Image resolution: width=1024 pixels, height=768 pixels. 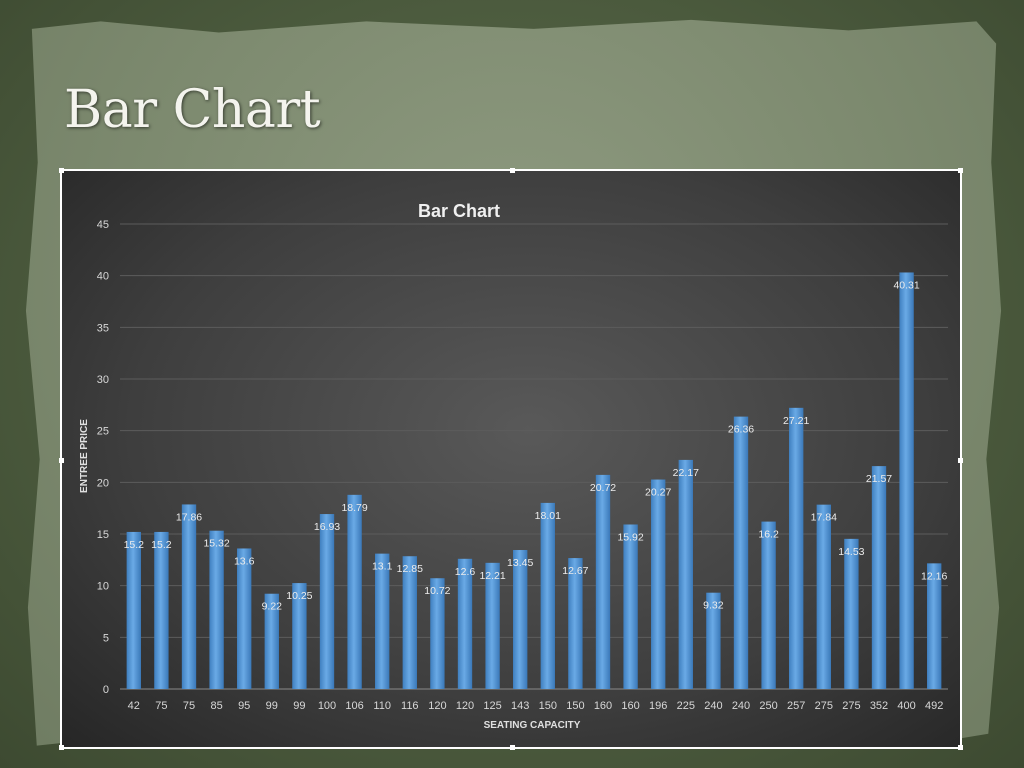 What do you see at coordinates (934, 576) in the screenshot?
I see `data-label: 12.16` at bounding box center [934, 576].